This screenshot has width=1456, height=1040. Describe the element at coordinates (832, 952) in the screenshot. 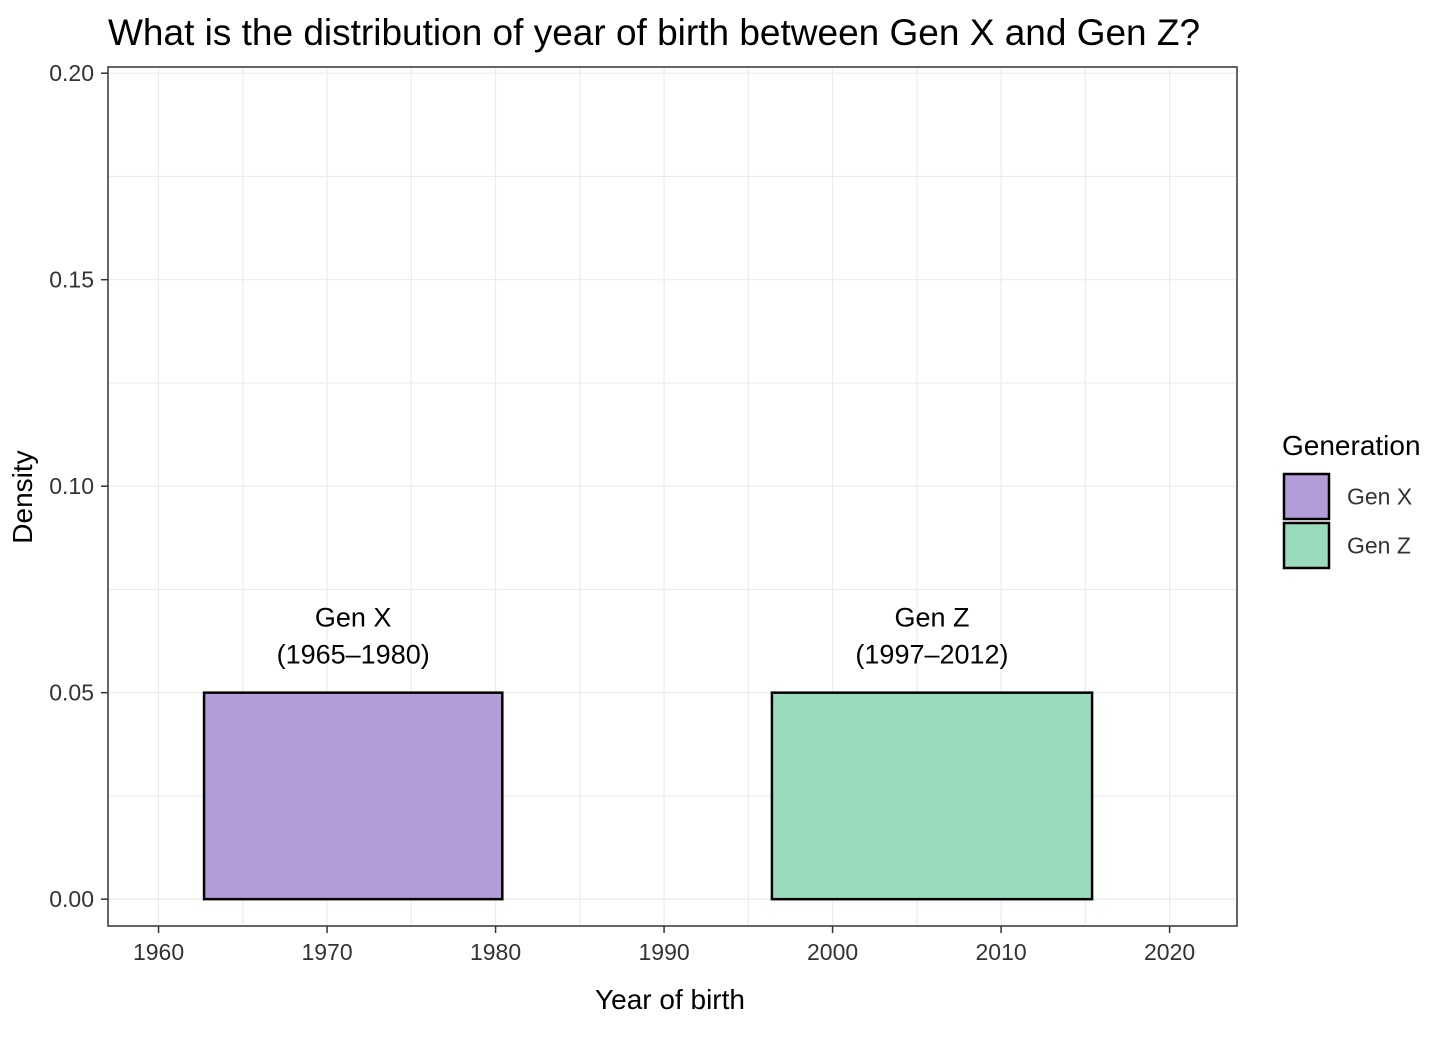

I see `x-tick-label: 2000` at that location.